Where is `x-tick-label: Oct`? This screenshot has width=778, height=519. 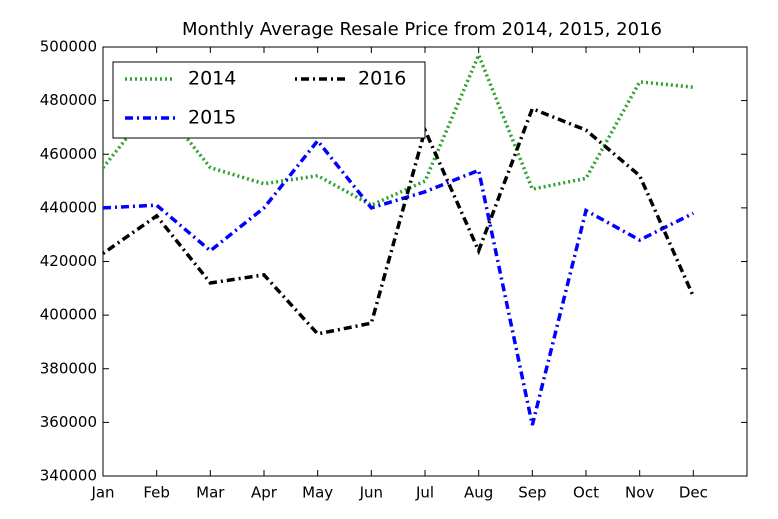
x-tick-label: Oct is located at coordinates (586, 493).